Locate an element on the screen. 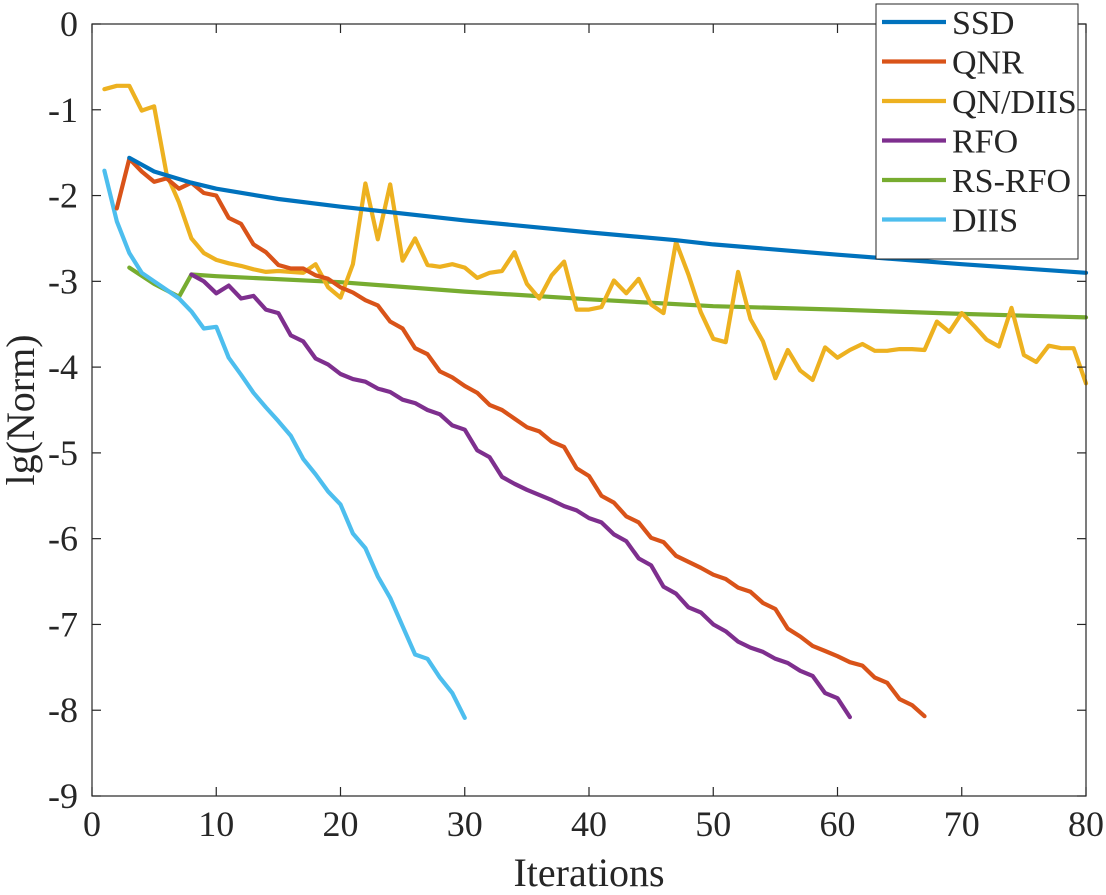  x-tick-label: 0 is located at coordinates (92, 824).